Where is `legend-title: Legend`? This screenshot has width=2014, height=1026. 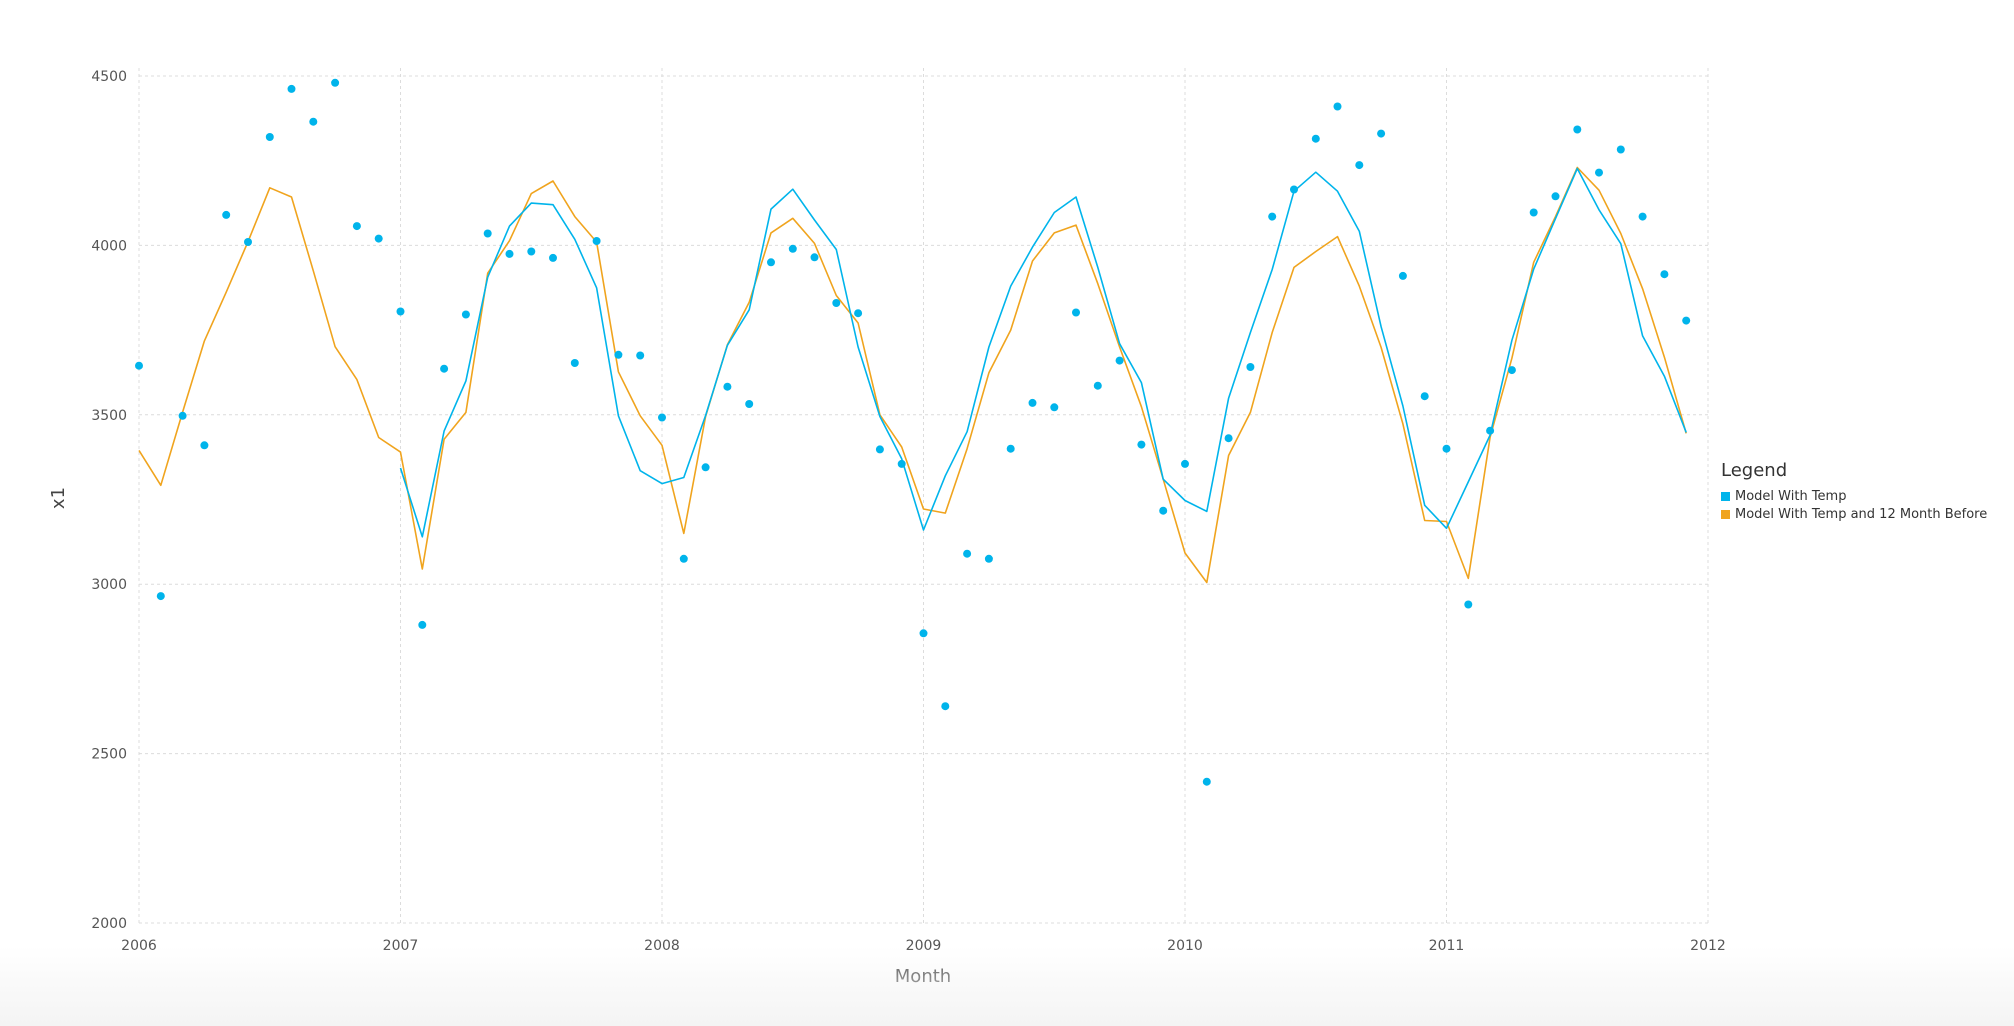 legend-title: Legend is located at coordinates (1754, 470).